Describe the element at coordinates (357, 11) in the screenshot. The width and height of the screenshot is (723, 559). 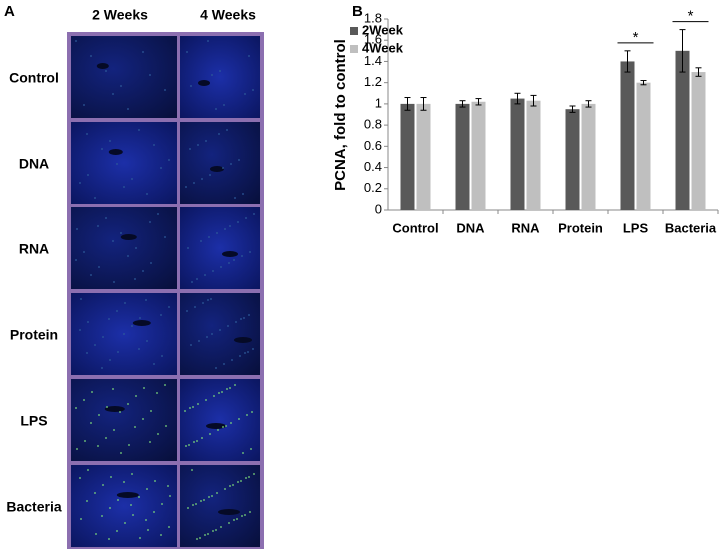
I see `panel-label: B` at that location.